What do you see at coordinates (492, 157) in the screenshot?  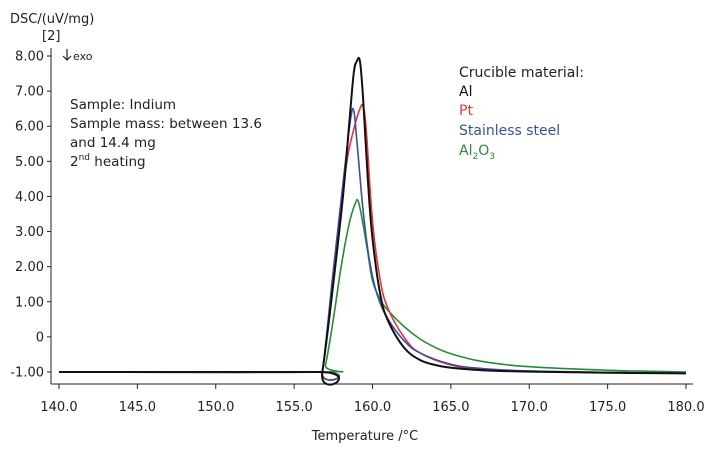 I see `legend-al2o3-sub2: 3` at bounding box center [492, 157].